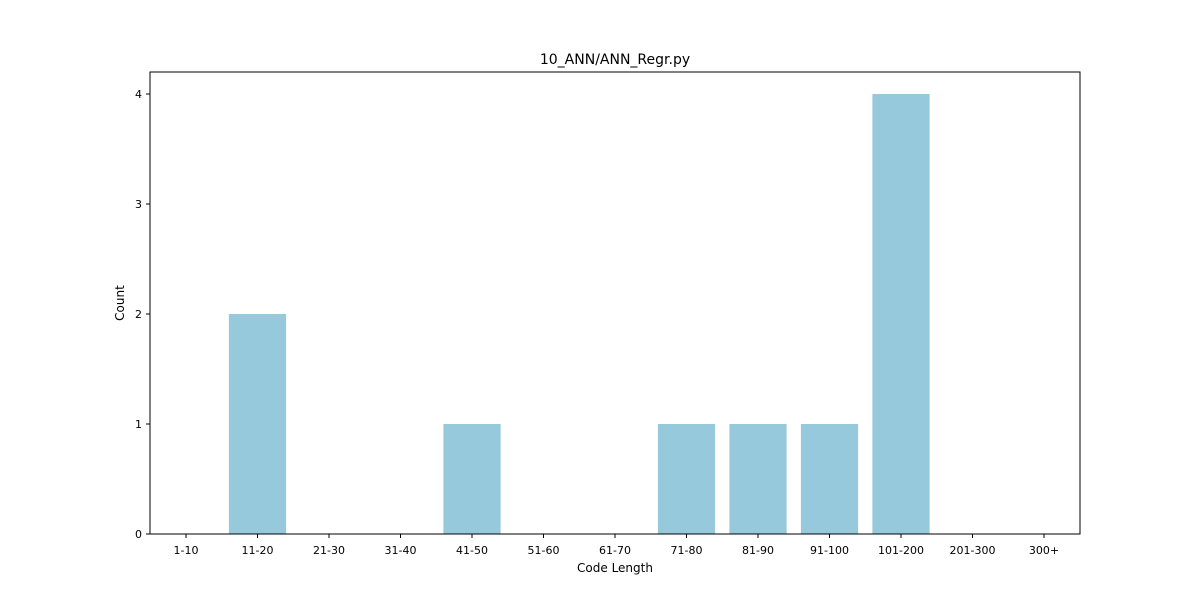 This screenshot has height=600, width=1200. I want to click on x-tick-label: 11-20, so click(258, 550).